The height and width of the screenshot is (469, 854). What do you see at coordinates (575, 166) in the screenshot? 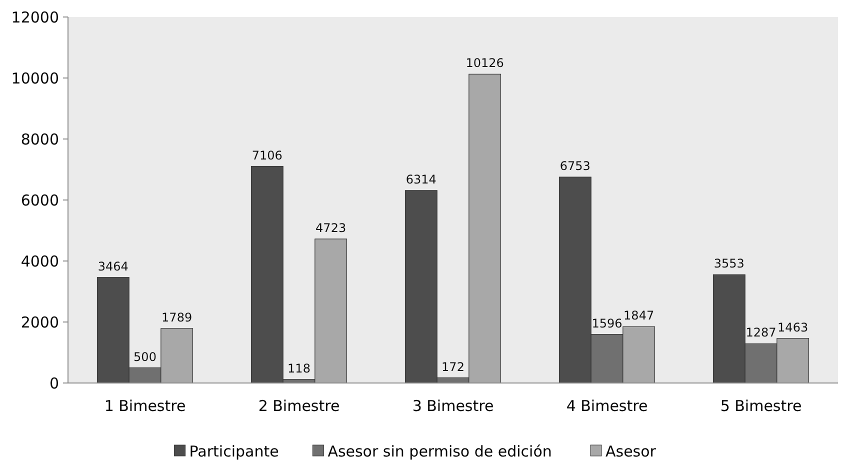
I see `data-label: 6753` at bounding box center [575, 166].